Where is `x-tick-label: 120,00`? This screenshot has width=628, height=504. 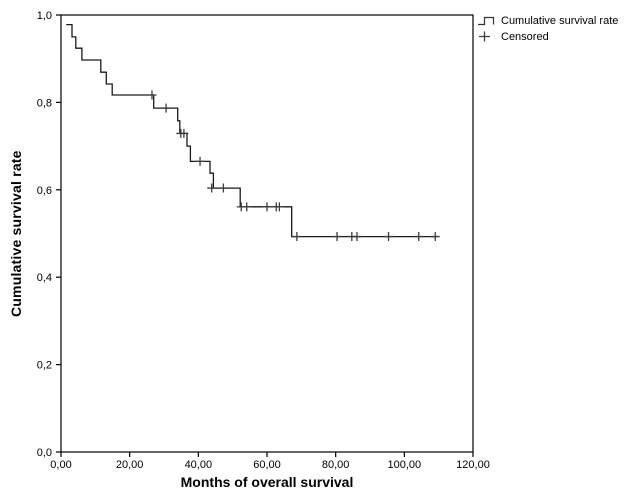
x-tick-label: 120,00 is located at coordinates (473, 465).